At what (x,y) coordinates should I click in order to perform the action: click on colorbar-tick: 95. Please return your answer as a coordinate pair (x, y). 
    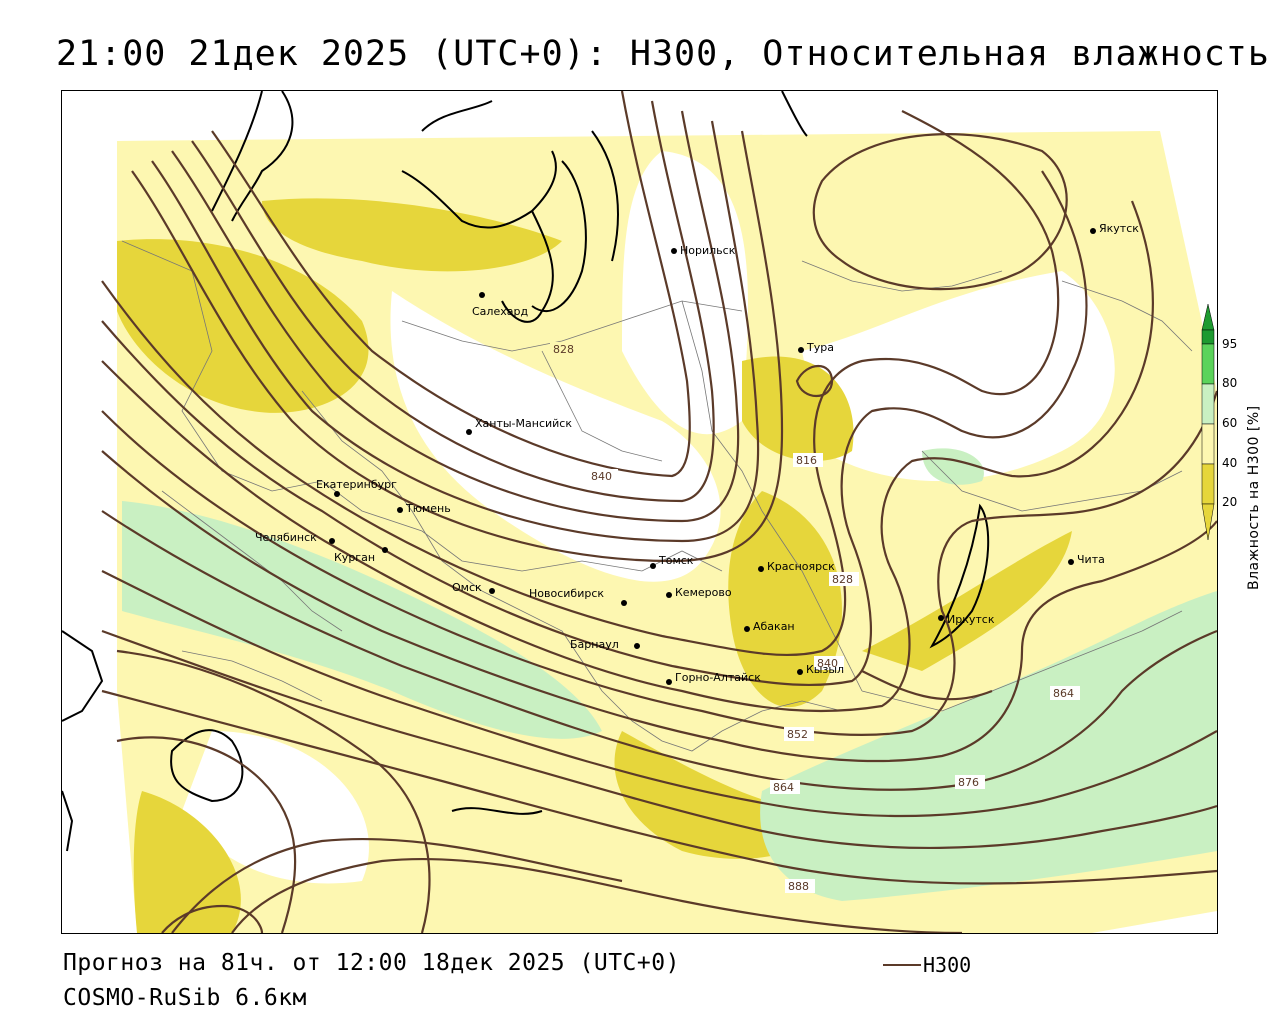
    Looking at the image, I should click on (1230, 344).